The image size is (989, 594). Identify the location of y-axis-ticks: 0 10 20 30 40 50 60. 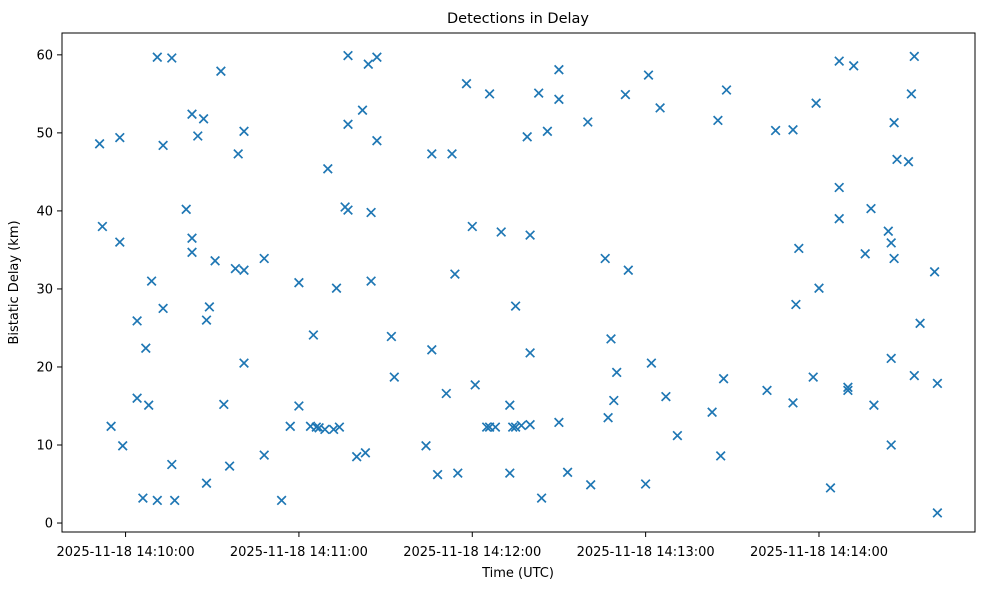
(49, 290).